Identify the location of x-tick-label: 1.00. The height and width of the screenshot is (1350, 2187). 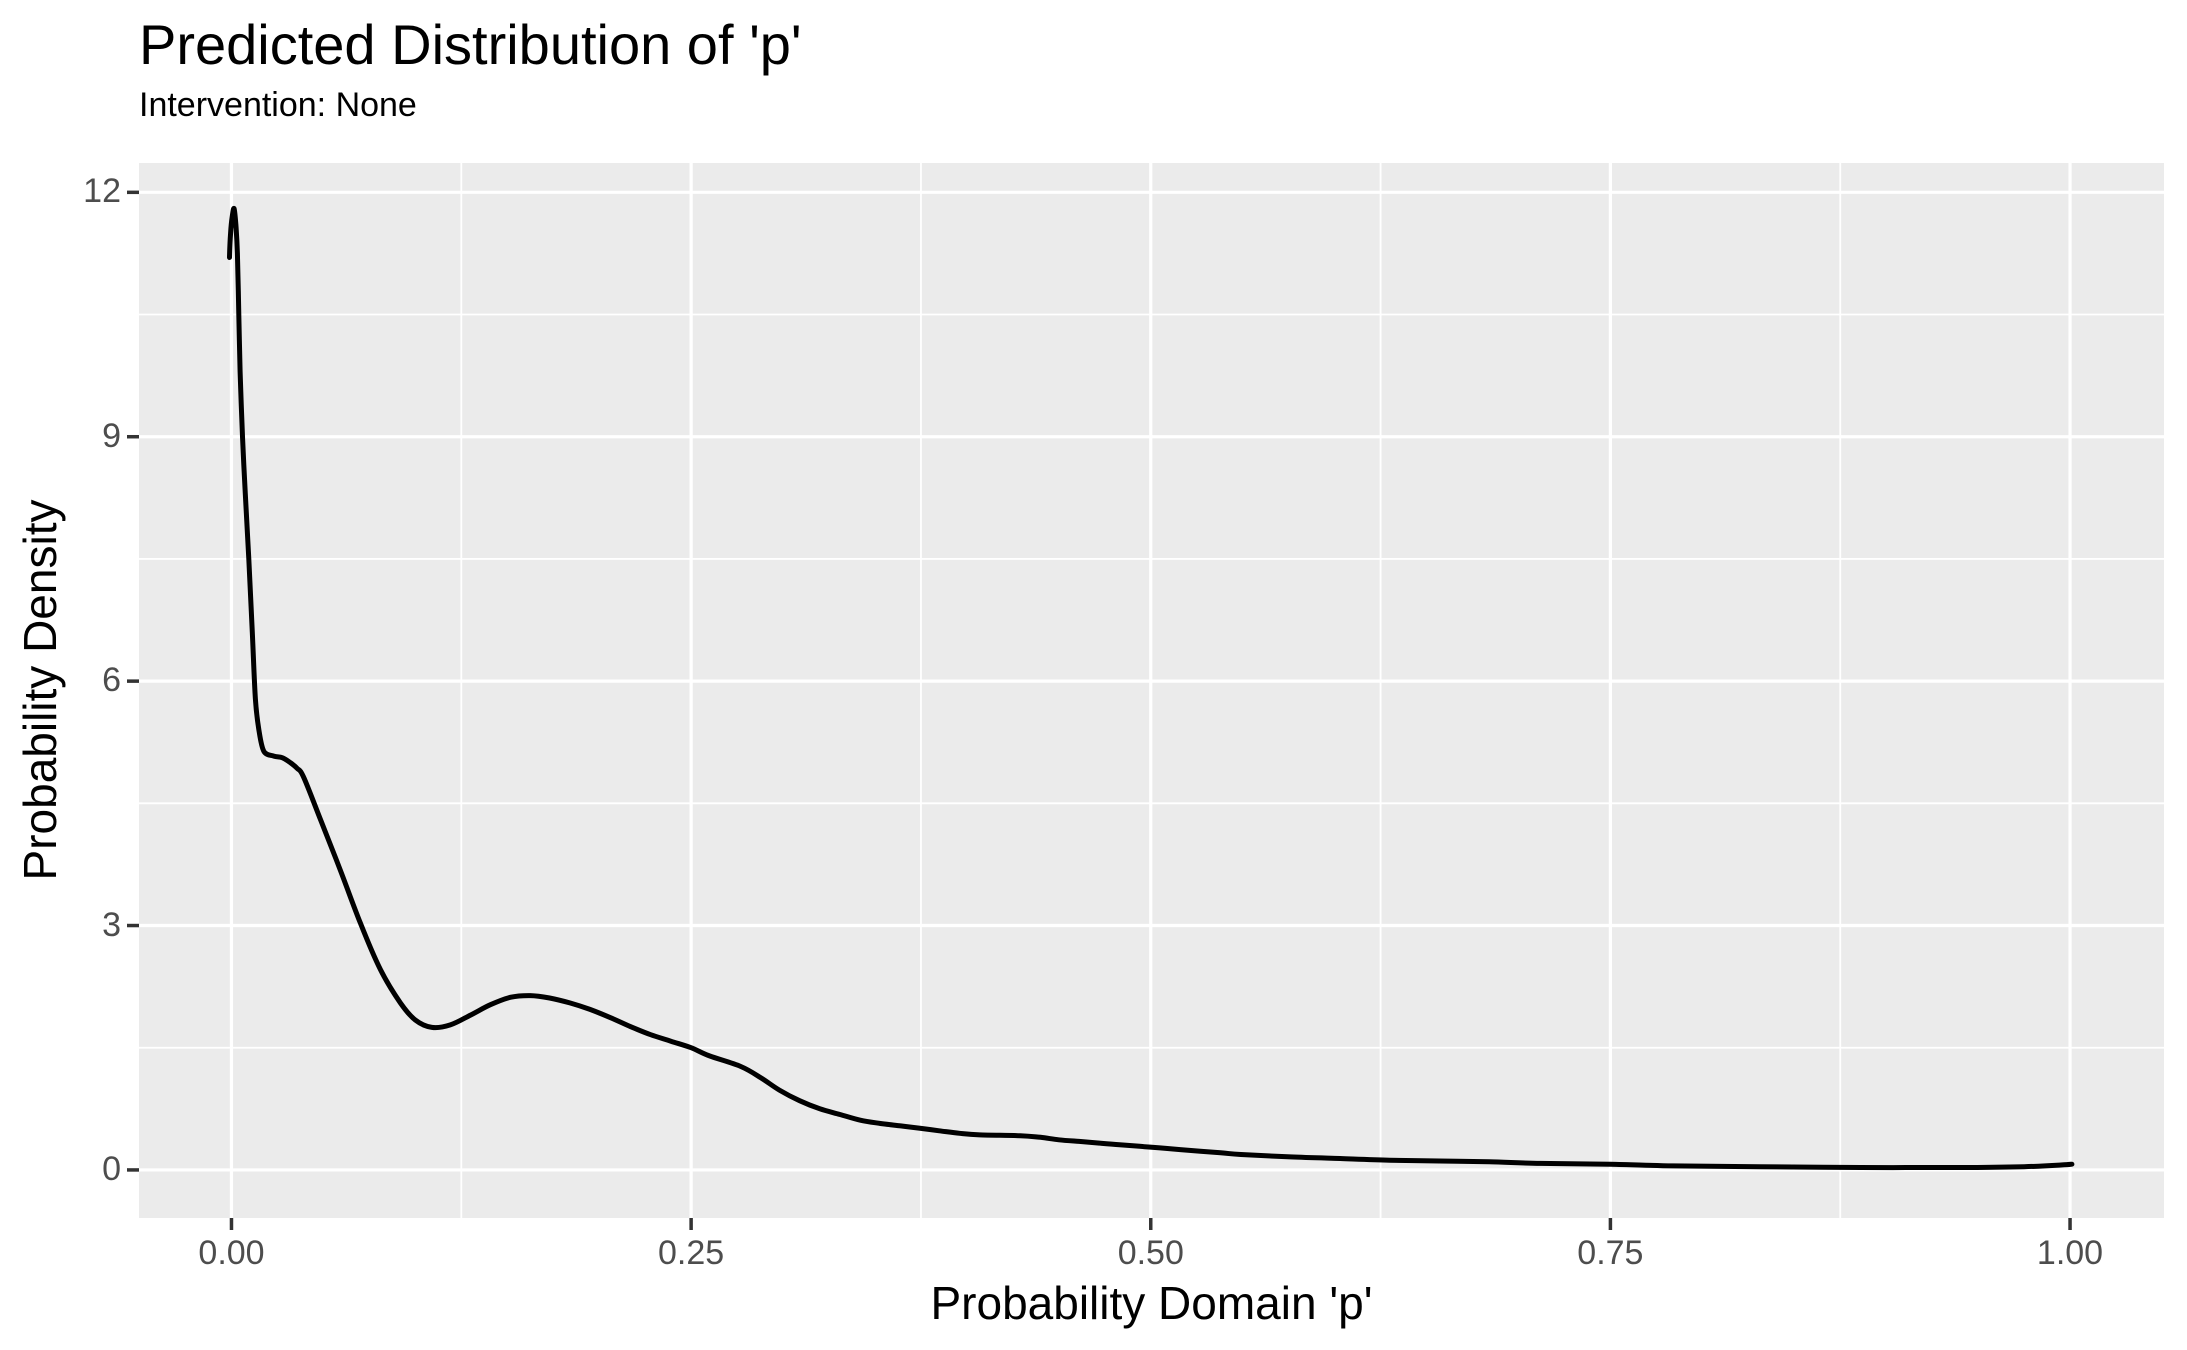
(2070, 1253).